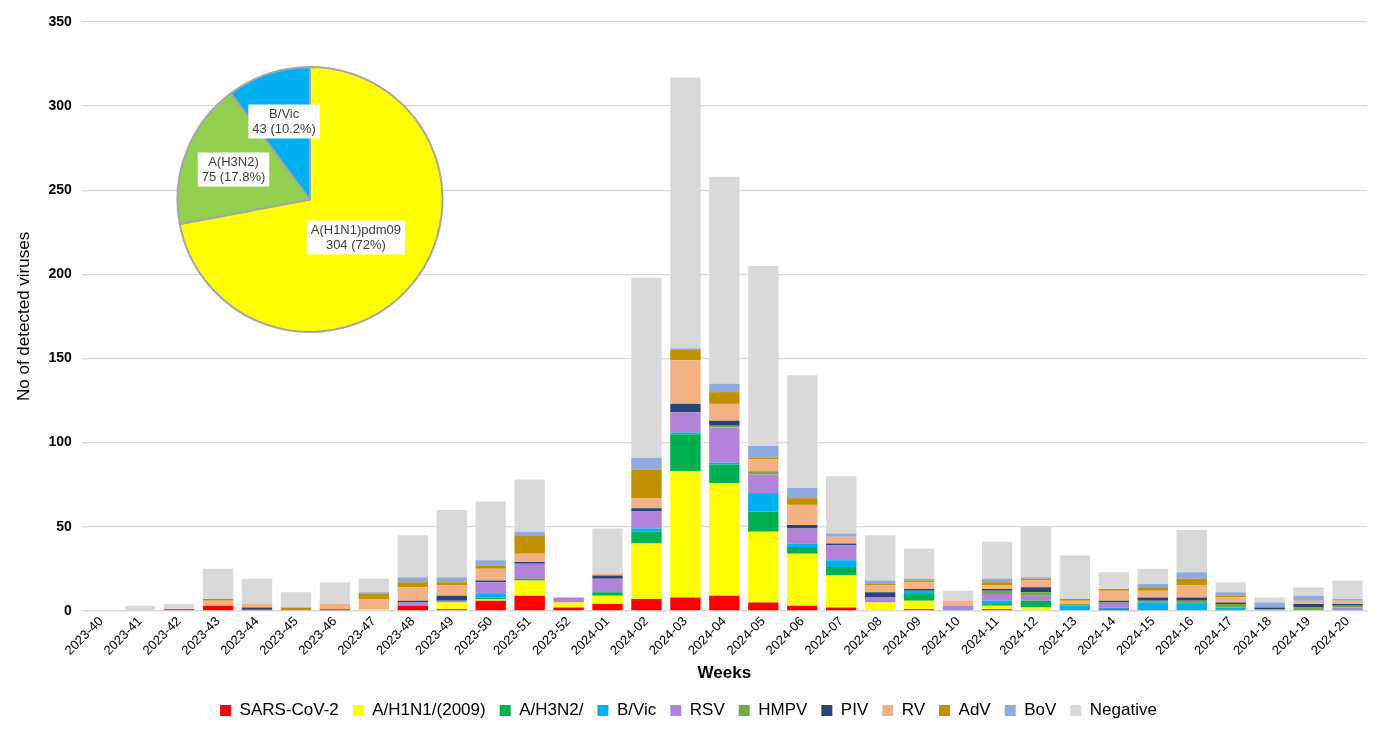  What do you see at coordinates (284, 113) in the screenshot?
I see `slice-label: B/Vic` at bounding box center [284, 113].